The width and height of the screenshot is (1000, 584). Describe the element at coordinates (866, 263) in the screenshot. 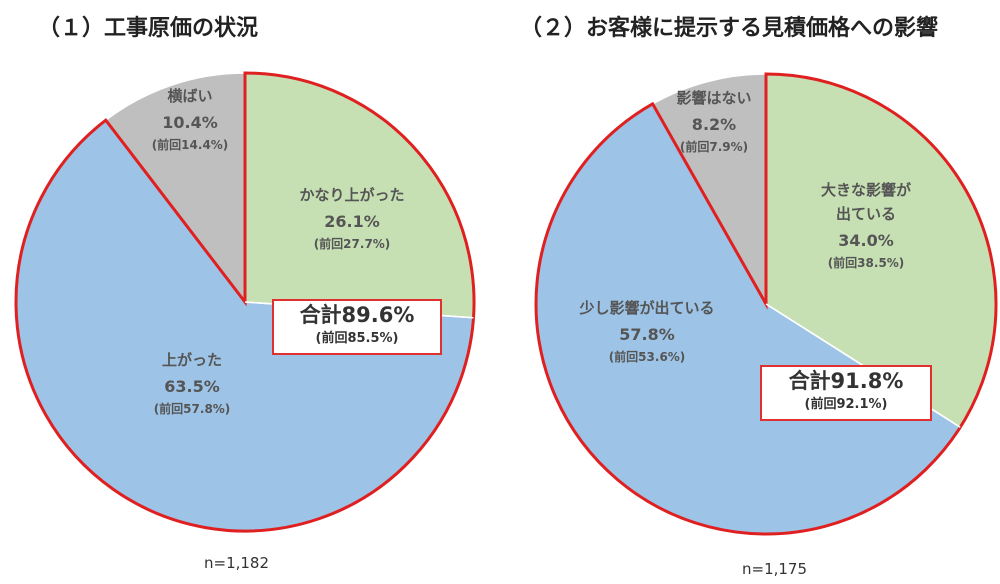

I see `pie2-slice-0-prev: (前回38.5%)` at that location.